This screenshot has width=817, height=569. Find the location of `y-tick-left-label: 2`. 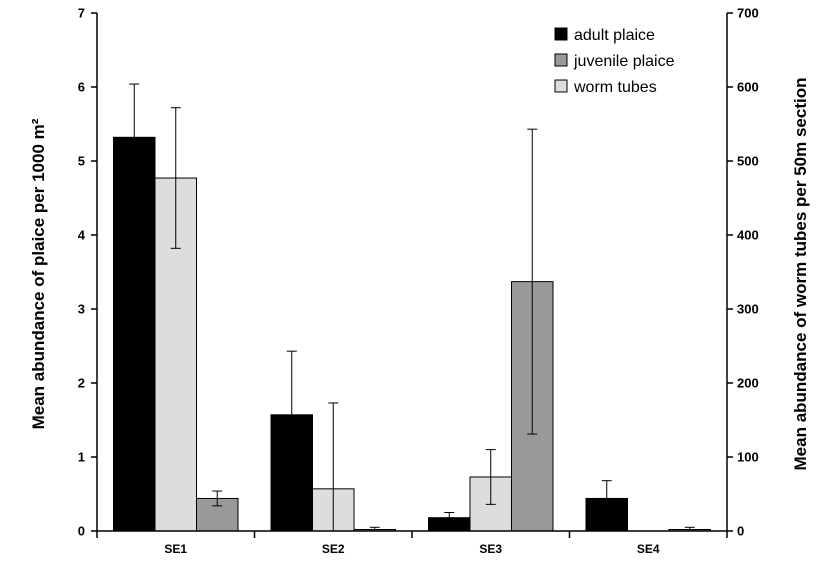

y-tick-left-label: 2 is located at coordinates (81, 383).